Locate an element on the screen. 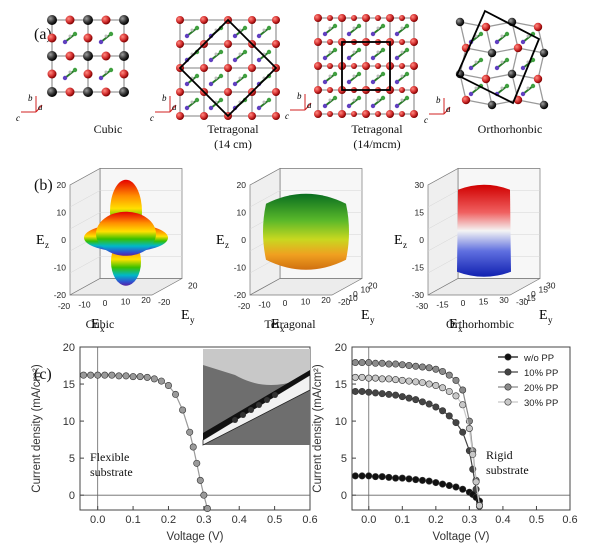 The height and width of the screenshot is (550, 600). floor-pane is located at coordinates (484, 287).